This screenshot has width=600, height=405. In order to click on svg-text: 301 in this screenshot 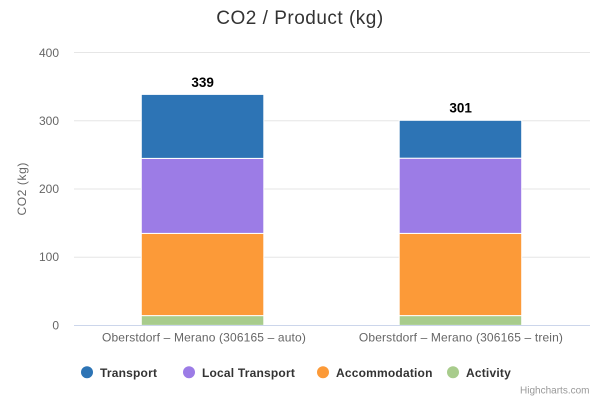, I will do `click(460, 108)`.